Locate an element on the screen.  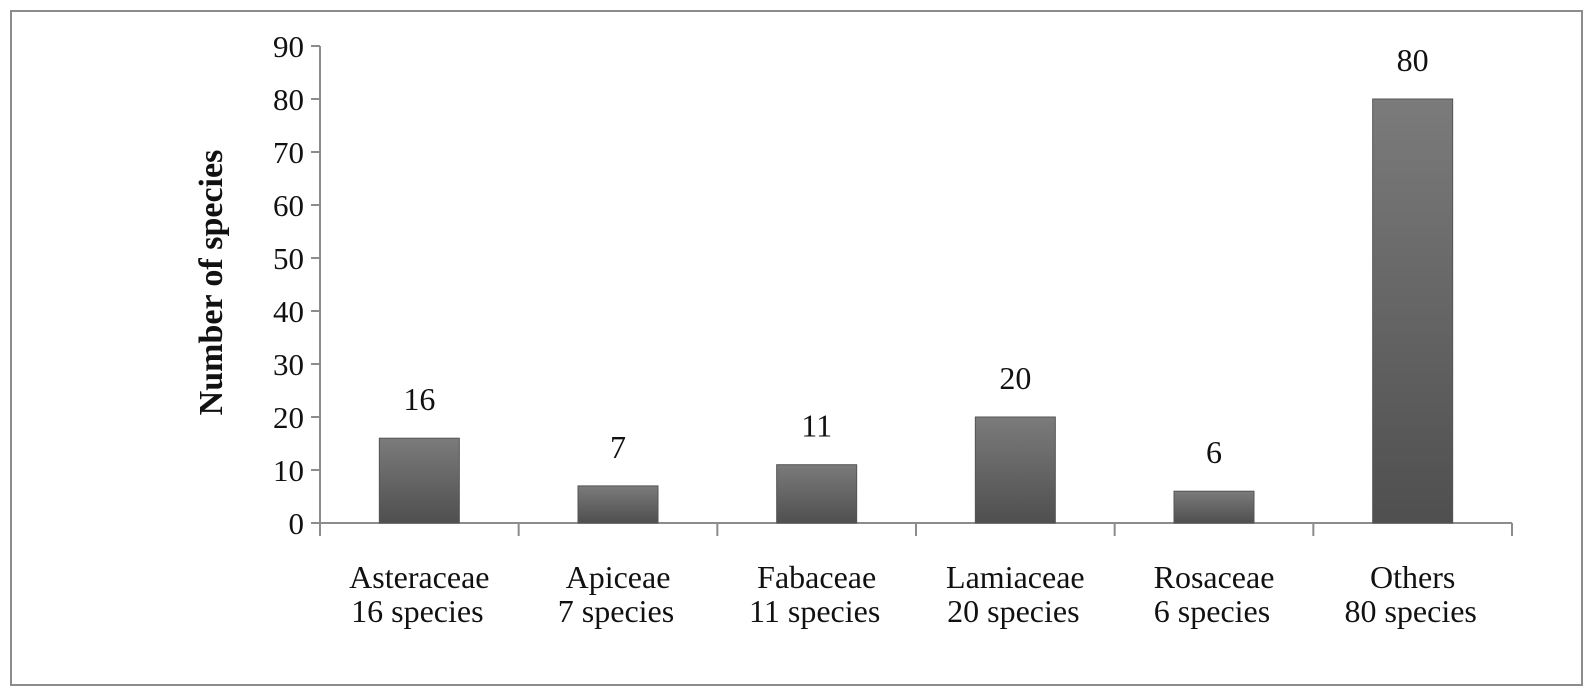
y-tick-label: 20 is located at coordinates (288, 417).